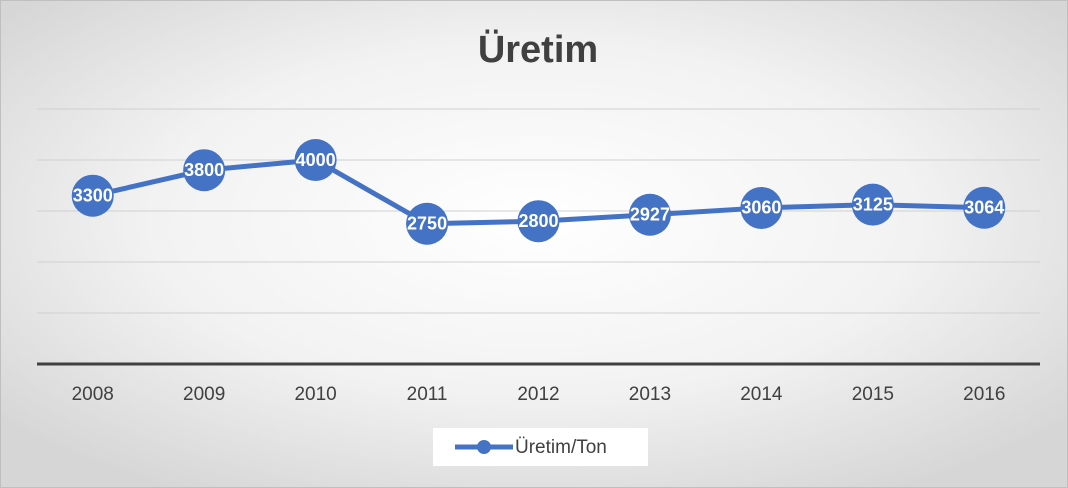 This screenshot has width=1068, height=488. What do you see at coordinates (873, 394) in the screenshot?
I see `x-tick-label: 2015` at bounding box center [873, 394].